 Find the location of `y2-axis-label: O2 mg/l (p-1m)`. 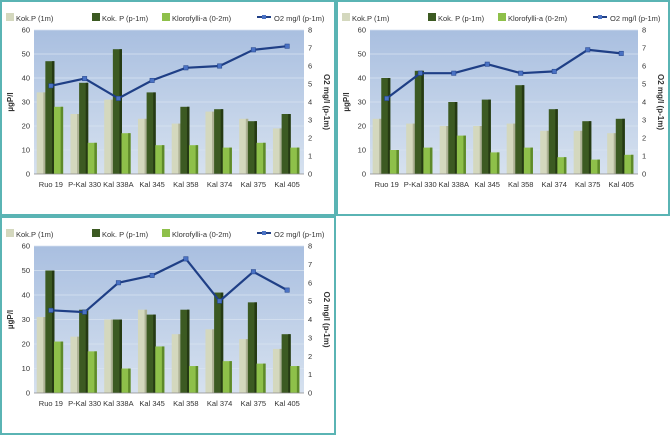

y2-axis-label: O2 mg/l (p-1m) is located at coordinates (326, 102).